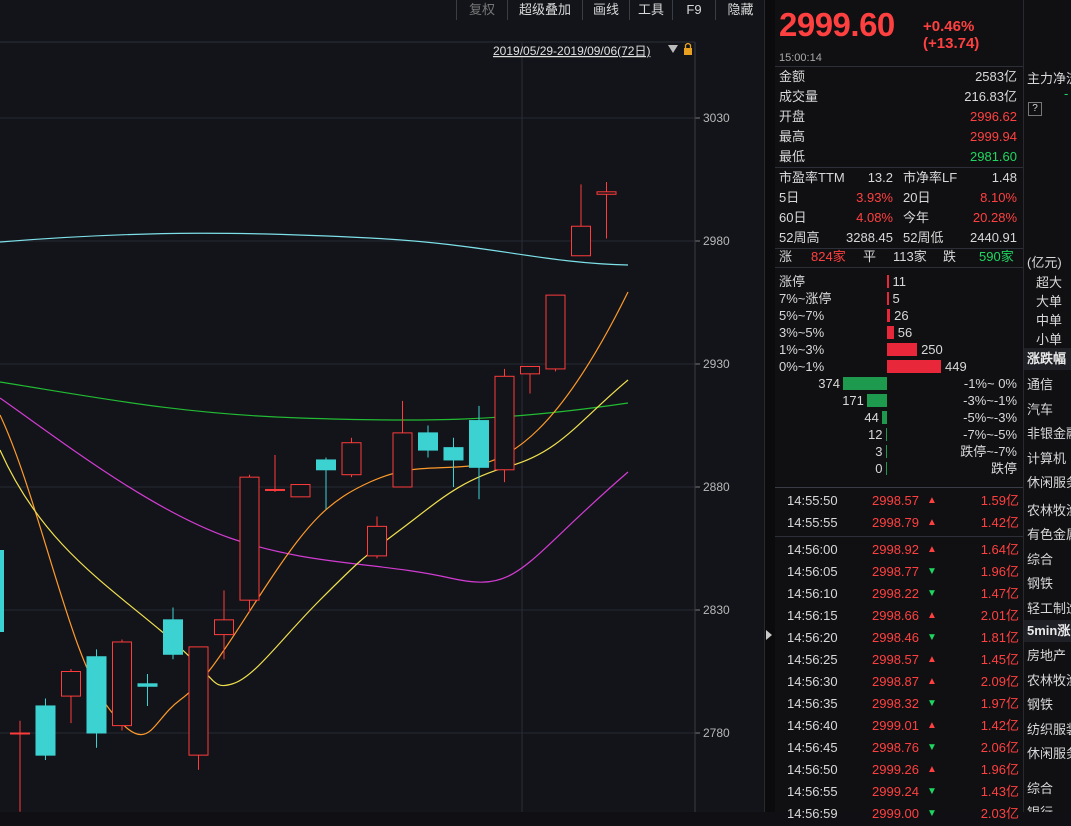 The width and height of the screenshot is (1071, 826). What do you see at coordinates (879, 468) in the screenshot?
I see `dist-down-count: 0` at bounding box center [879, 468].